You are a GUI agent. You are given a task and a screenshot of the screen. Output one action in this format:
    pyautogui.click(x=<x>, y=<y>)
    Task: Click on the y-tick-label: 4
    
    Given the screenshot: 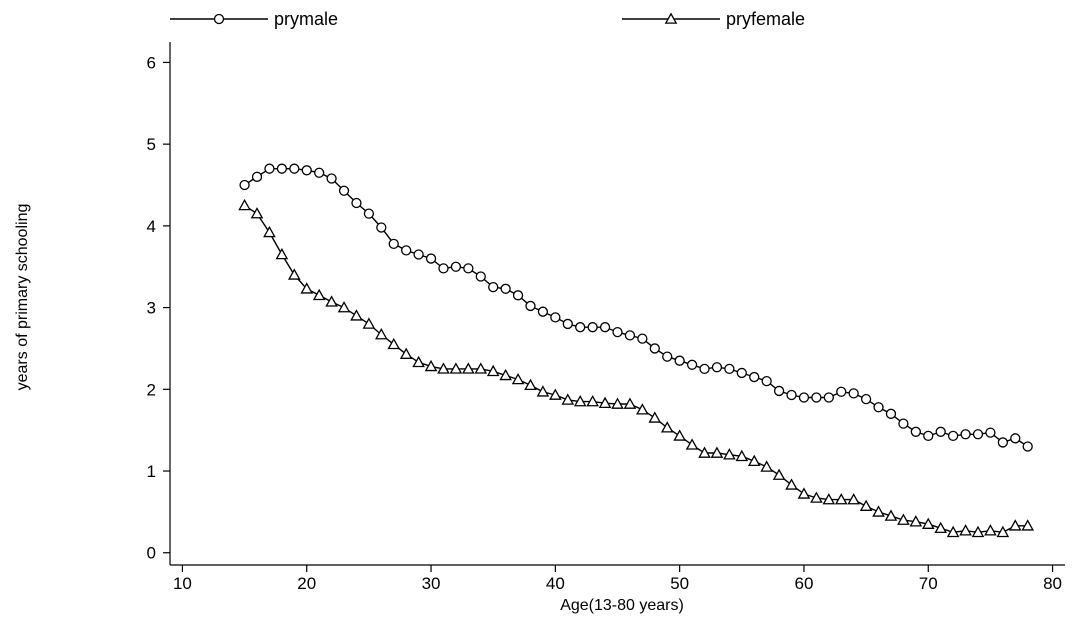 What is the action you would take?
    pyautogui.click(x=151, y=226)
    